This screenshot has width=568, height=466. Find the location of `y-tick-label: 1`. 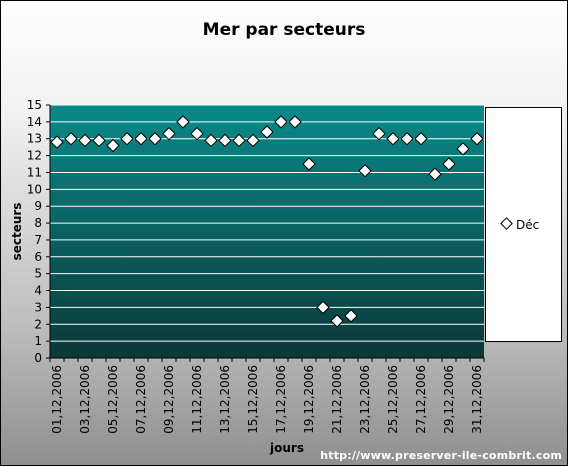

y-tick-label: 1 is located at coordinates (38, 341).